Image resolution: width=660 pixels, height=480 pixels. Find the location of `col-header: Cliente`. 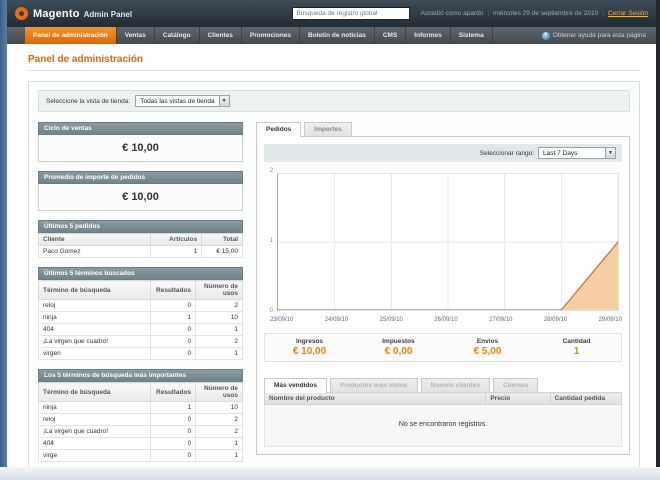

col-header: Cliente is located at coordinates (94, 239).